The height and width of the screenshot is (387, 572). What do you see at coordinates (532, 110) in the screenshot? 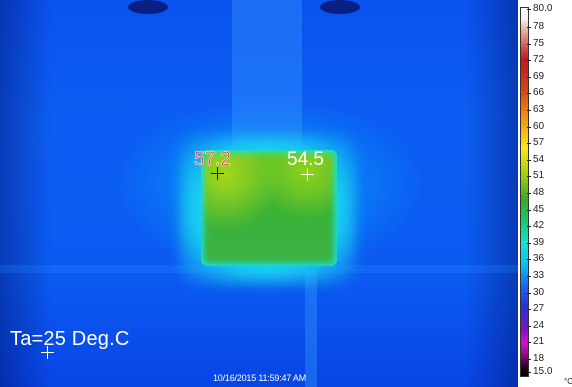
I see `scale-tick-label: 63` at bounding box center [532, 110].